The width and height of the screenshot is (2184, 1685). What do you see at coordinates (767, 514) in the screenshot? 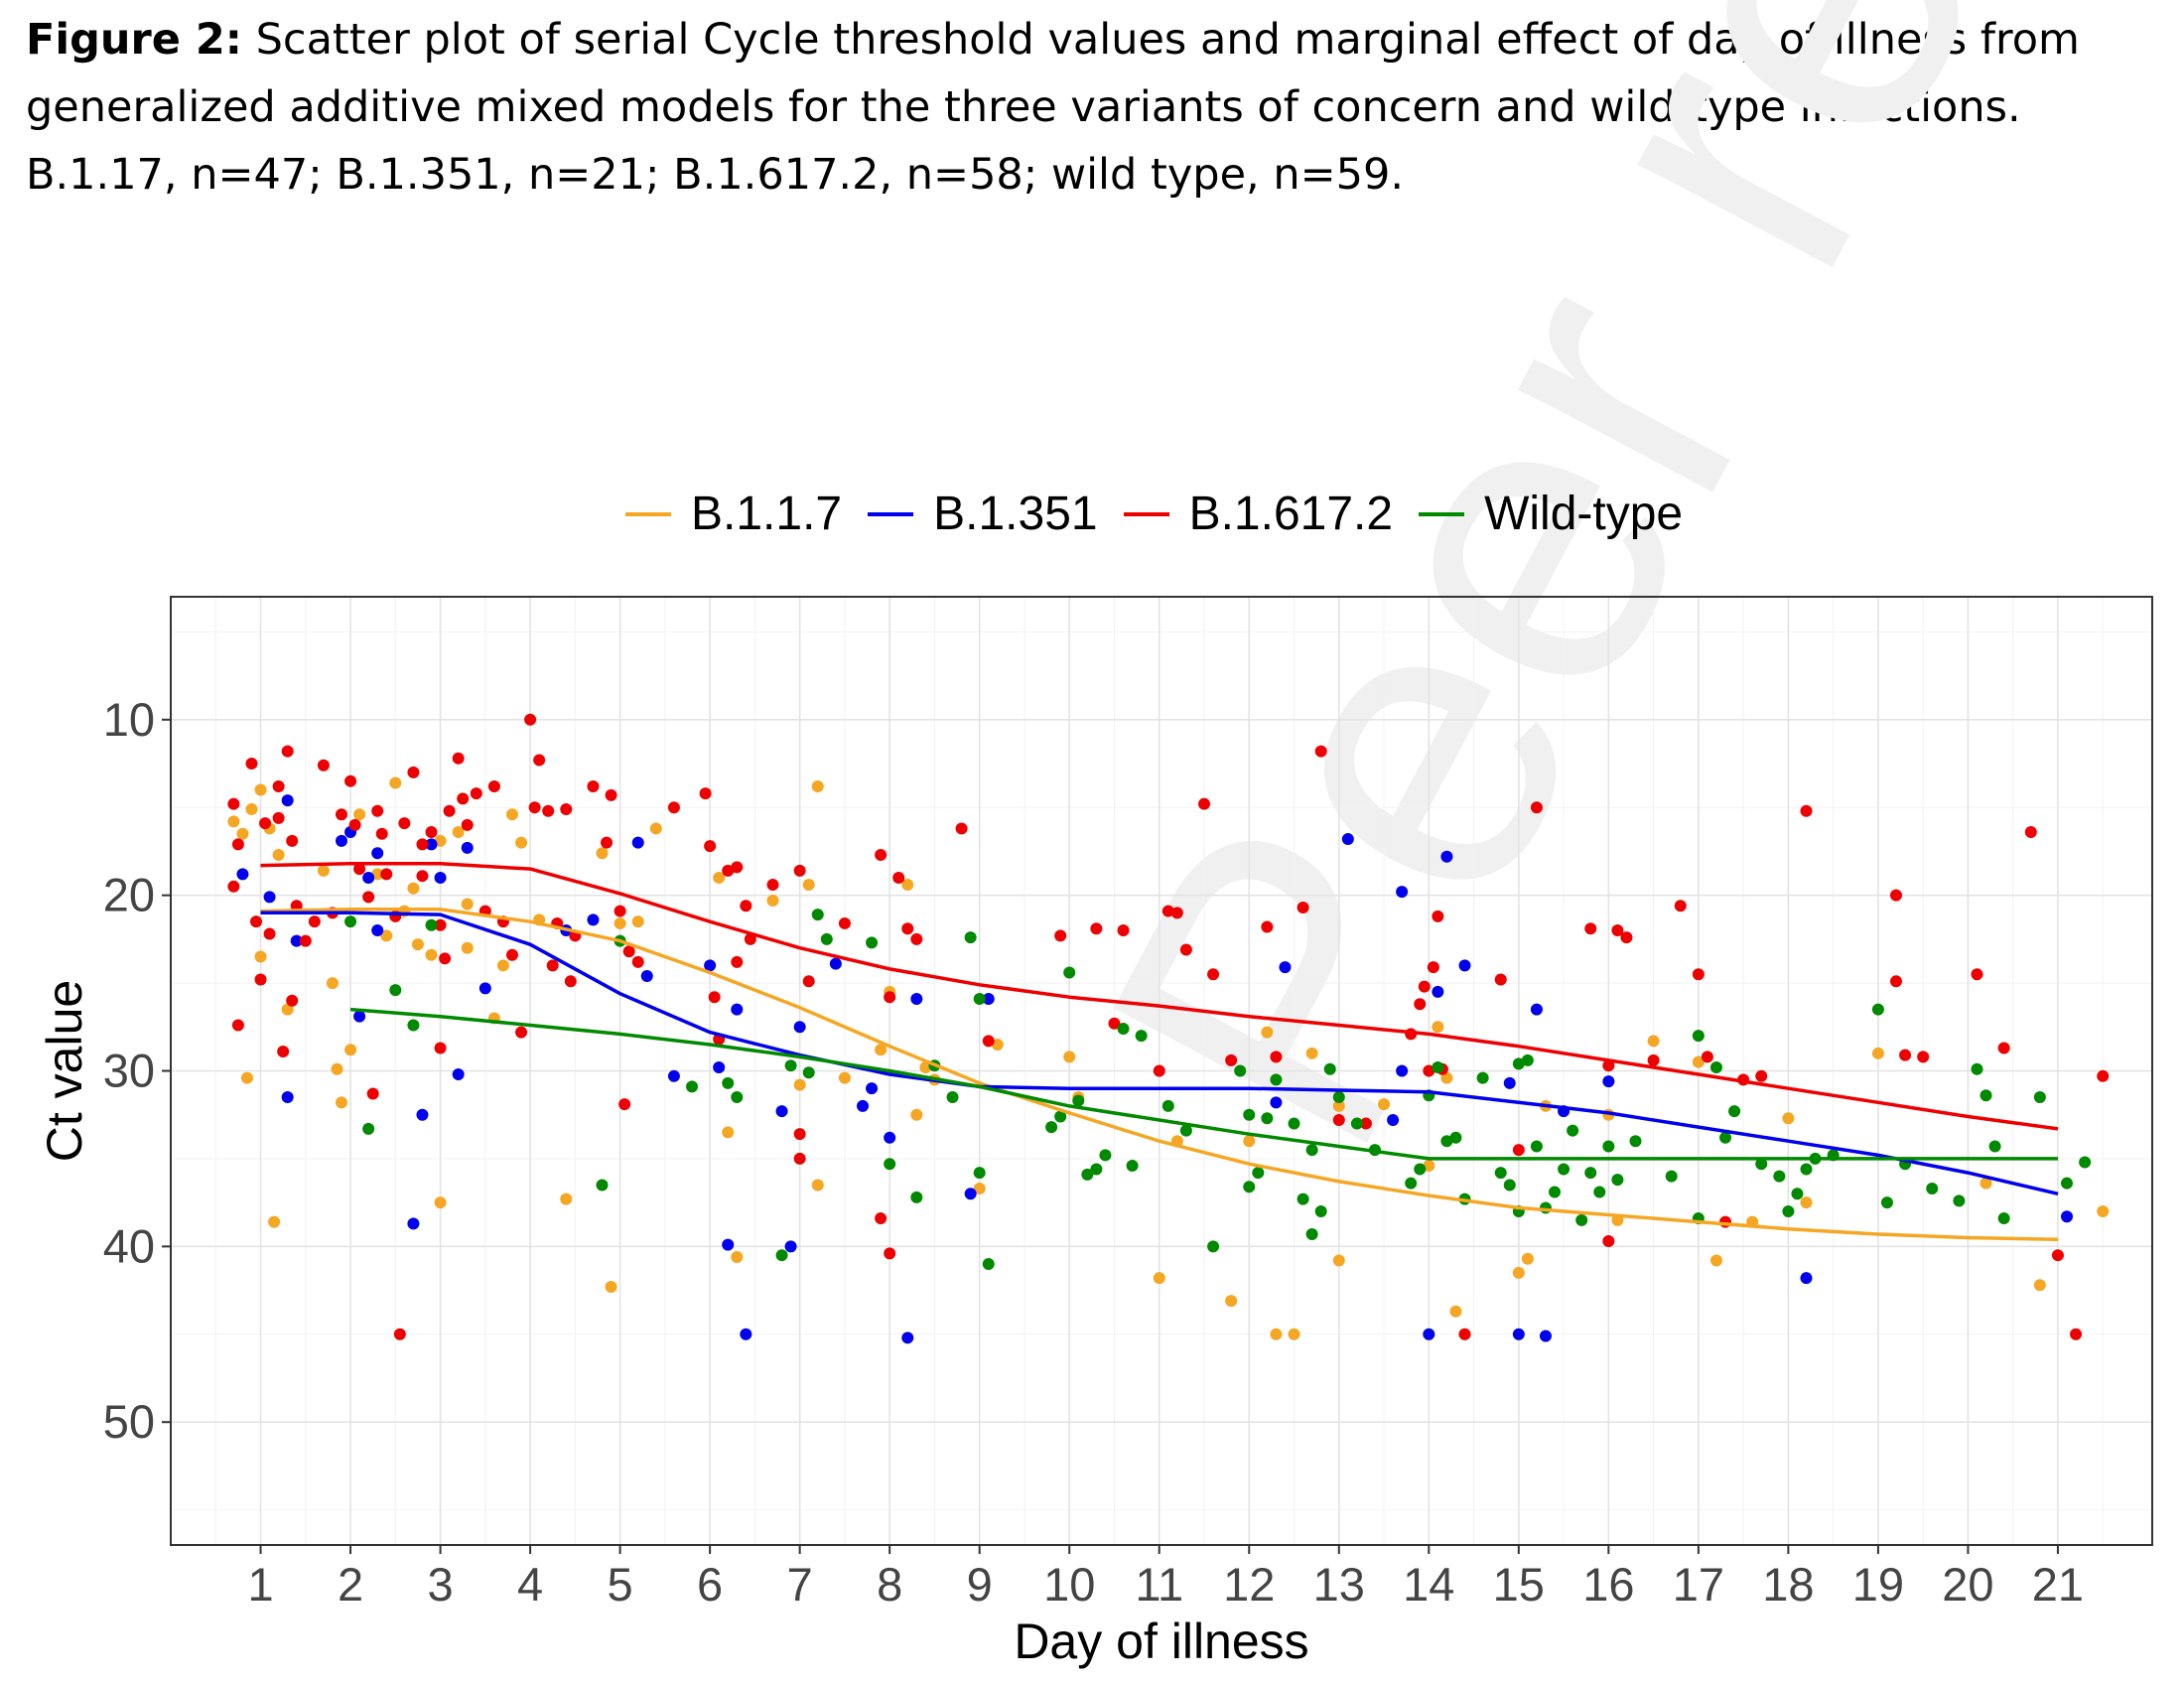
I see `legend-label-b117: B.1.1.7` at bounding box center [767, 514].